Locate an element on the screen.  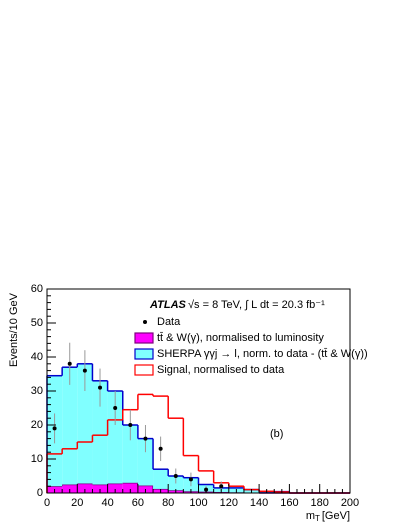
x-tick-label: 80 is located at coordinates (168, 503).